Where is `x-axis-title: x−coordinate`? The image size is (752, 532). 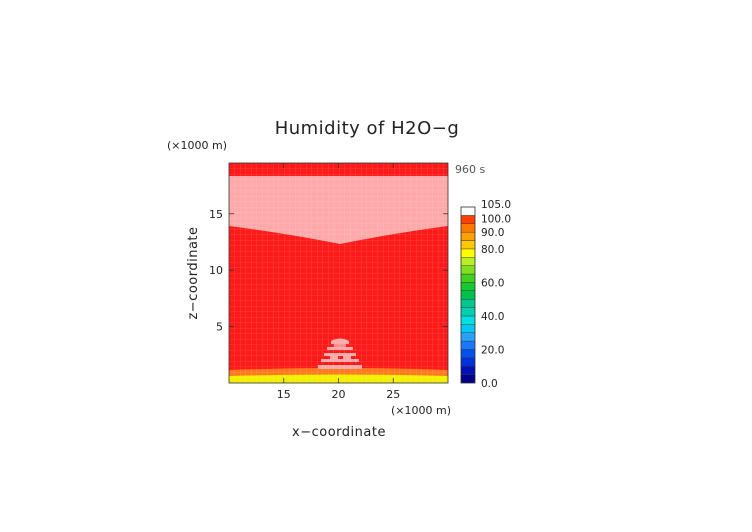
x-axis-title: x−coordinate is located at coordinates (339, 432).